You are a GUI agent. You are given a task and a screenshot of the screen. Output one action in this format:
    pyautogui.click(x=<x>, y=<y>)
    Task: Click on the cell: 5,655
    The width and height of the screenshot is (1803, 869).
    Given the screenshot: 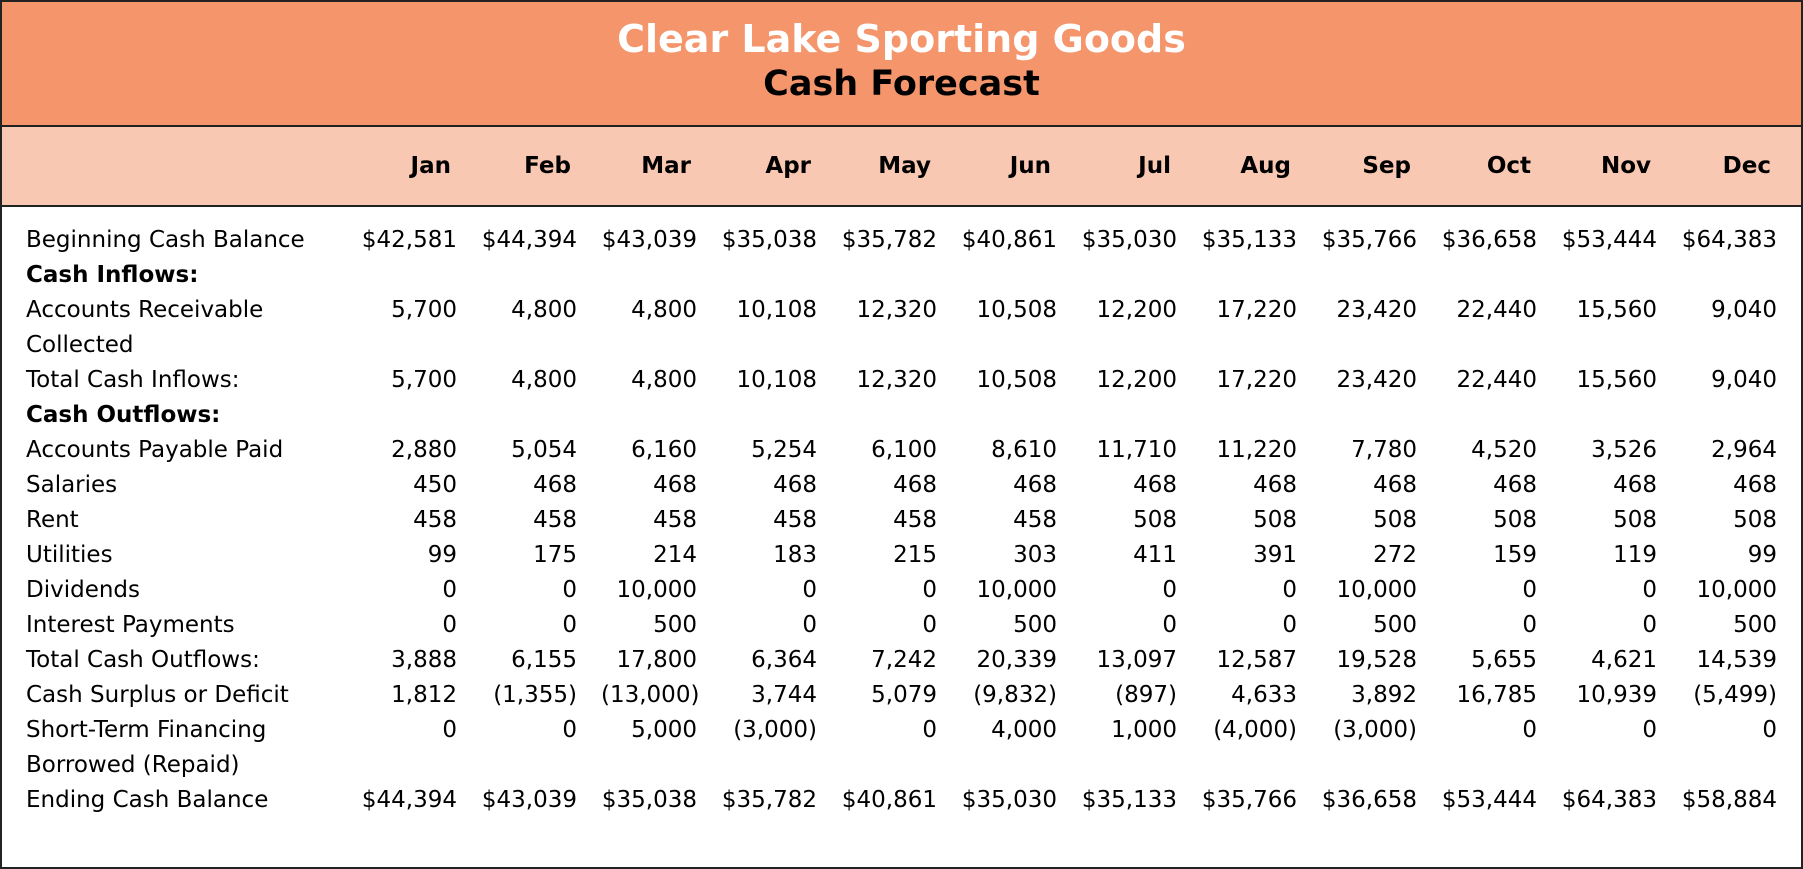 What is the action you would take?
    pyautogui.click(x=1504, y=660)
    